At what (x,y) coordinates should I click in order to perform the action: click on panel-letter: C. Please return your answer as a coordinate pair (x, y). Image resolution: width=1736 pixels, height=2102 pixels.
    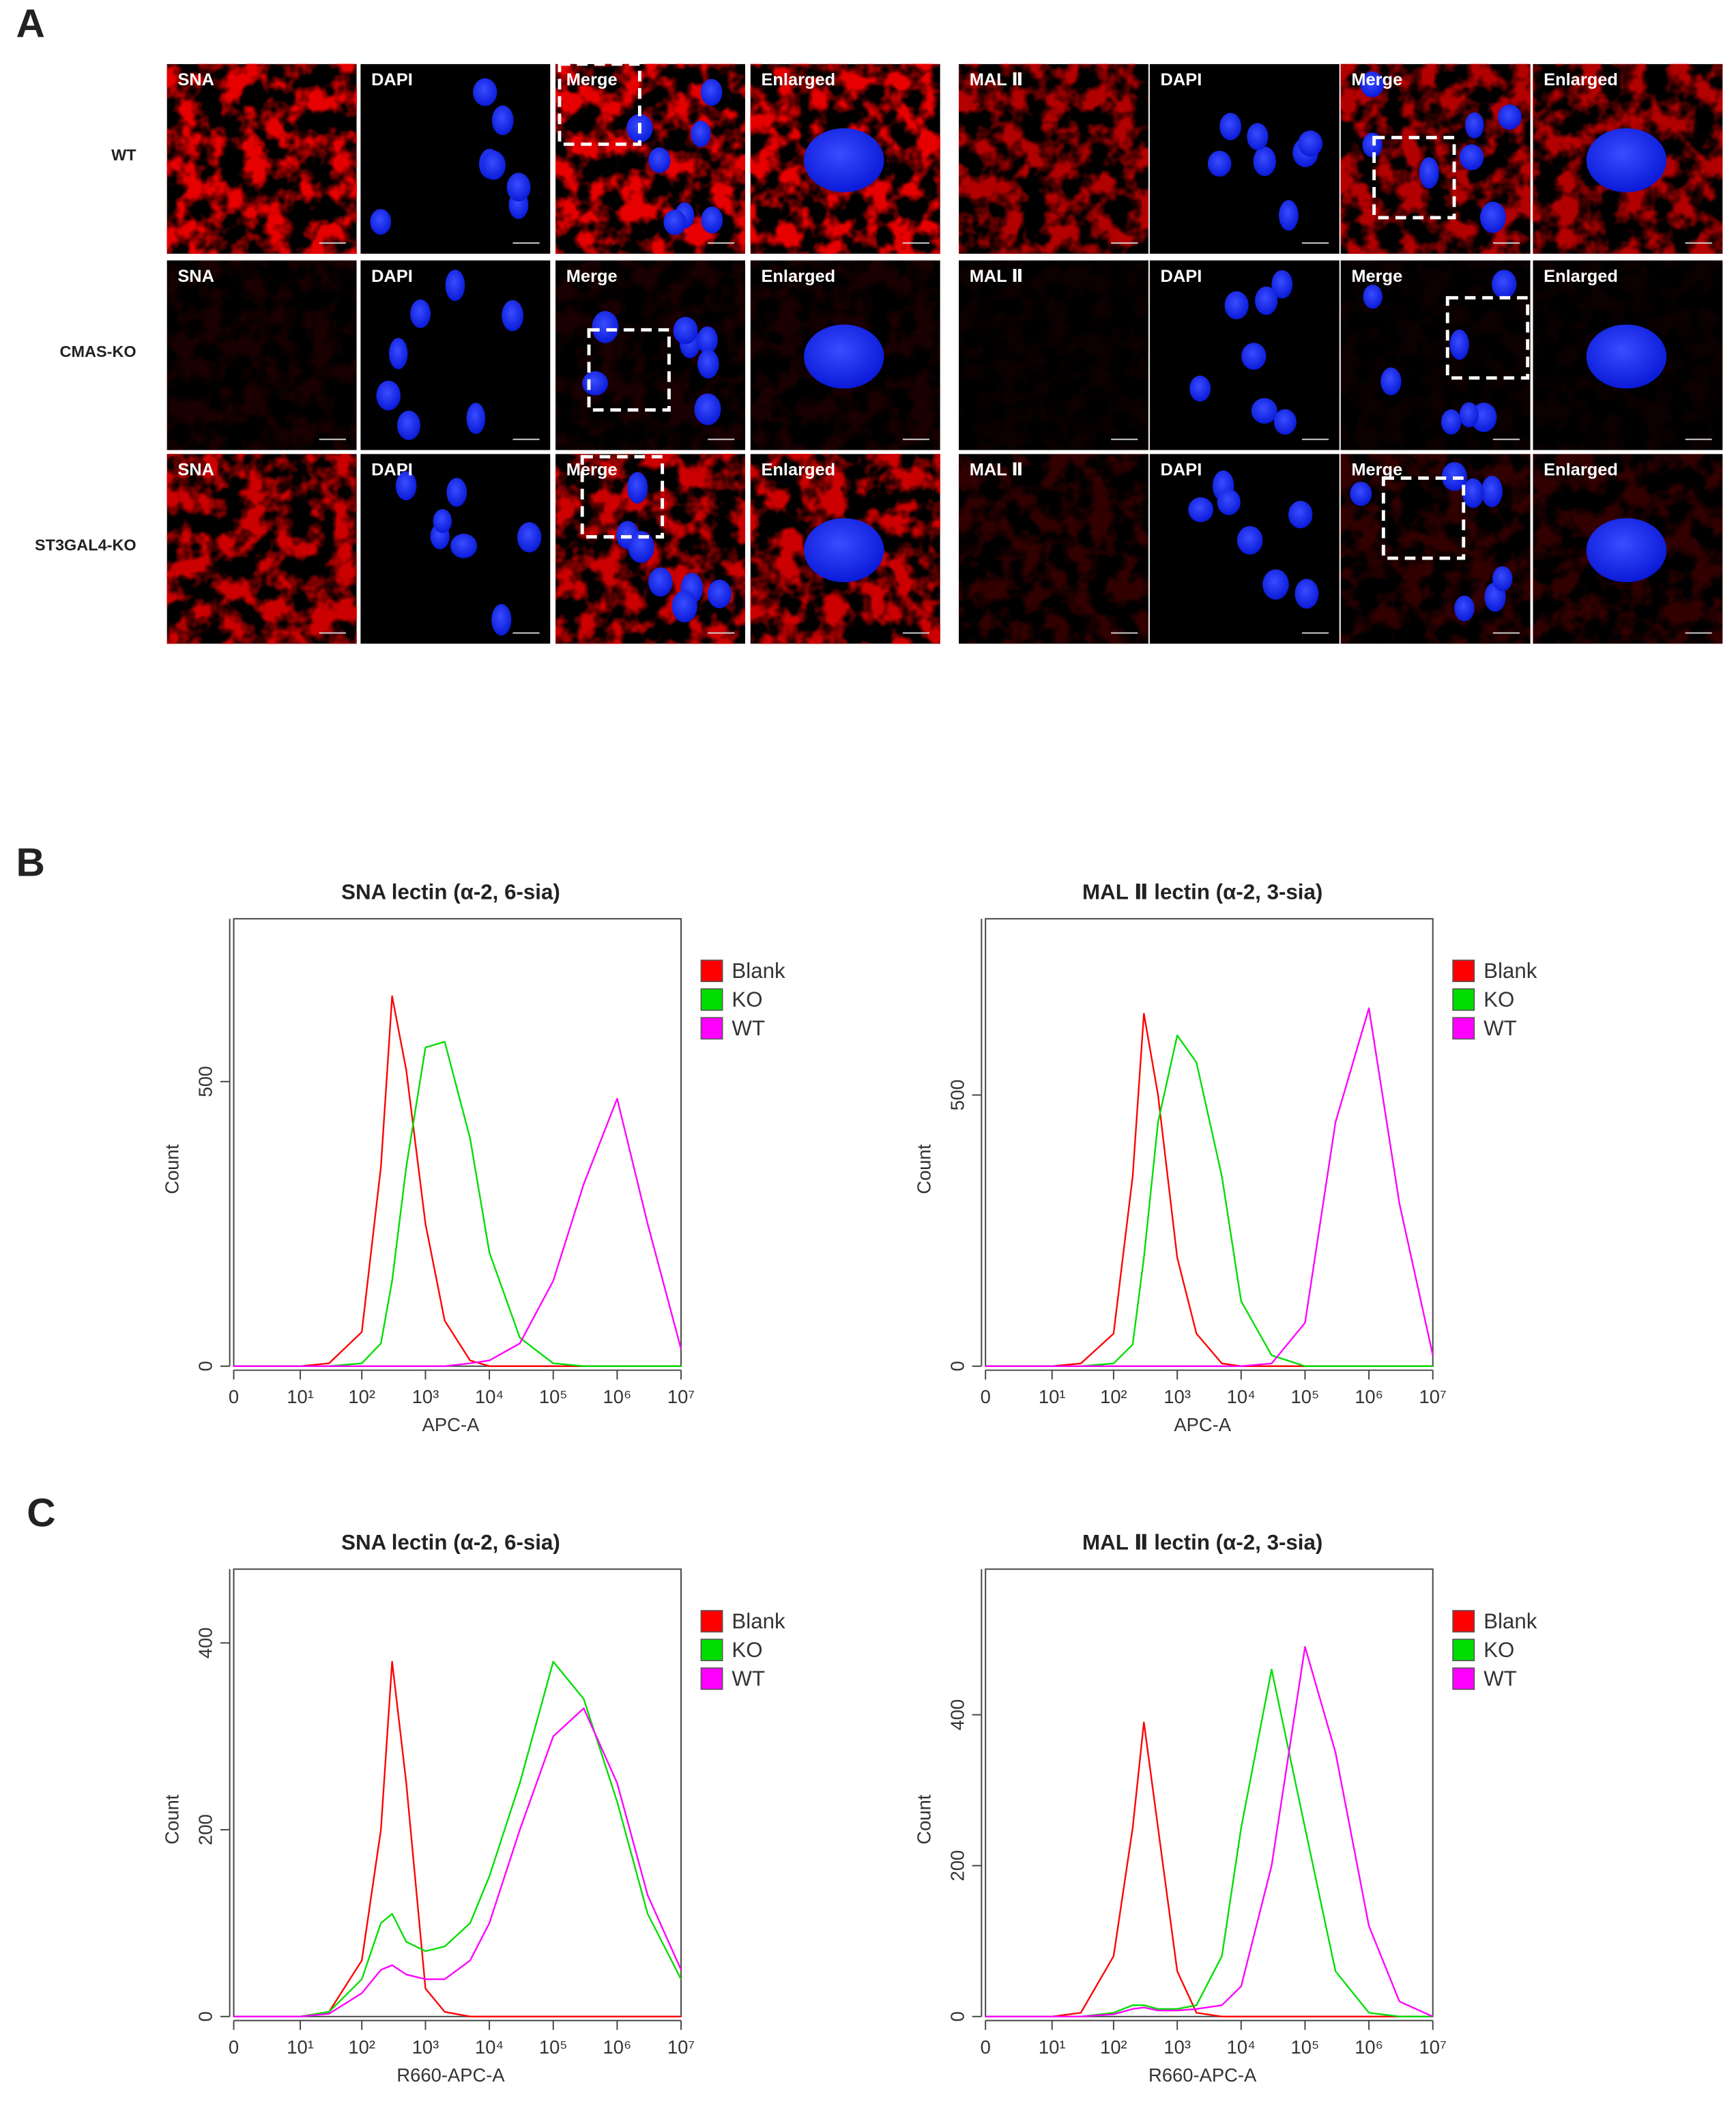
    Looking at the image, I should click on (41, 1513).